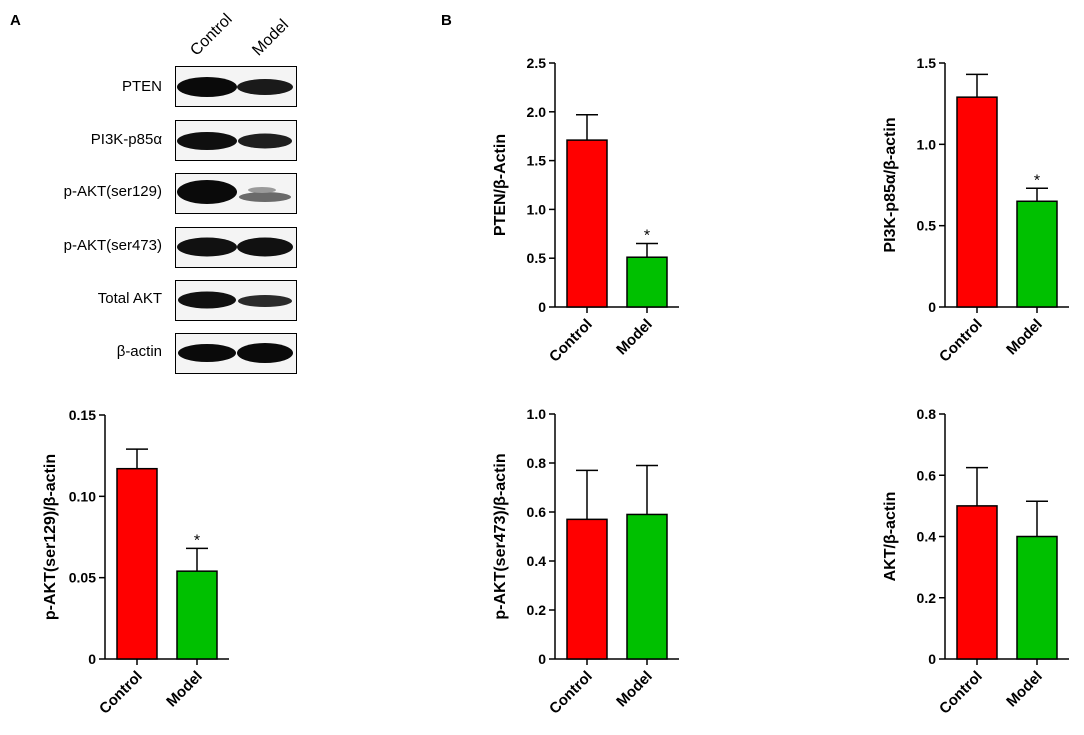  What do you see at coordinates (112, 245) in the screenshot?
I see `blot-row-label: p-AKT(ser473)` at bounding box center [112, 245].